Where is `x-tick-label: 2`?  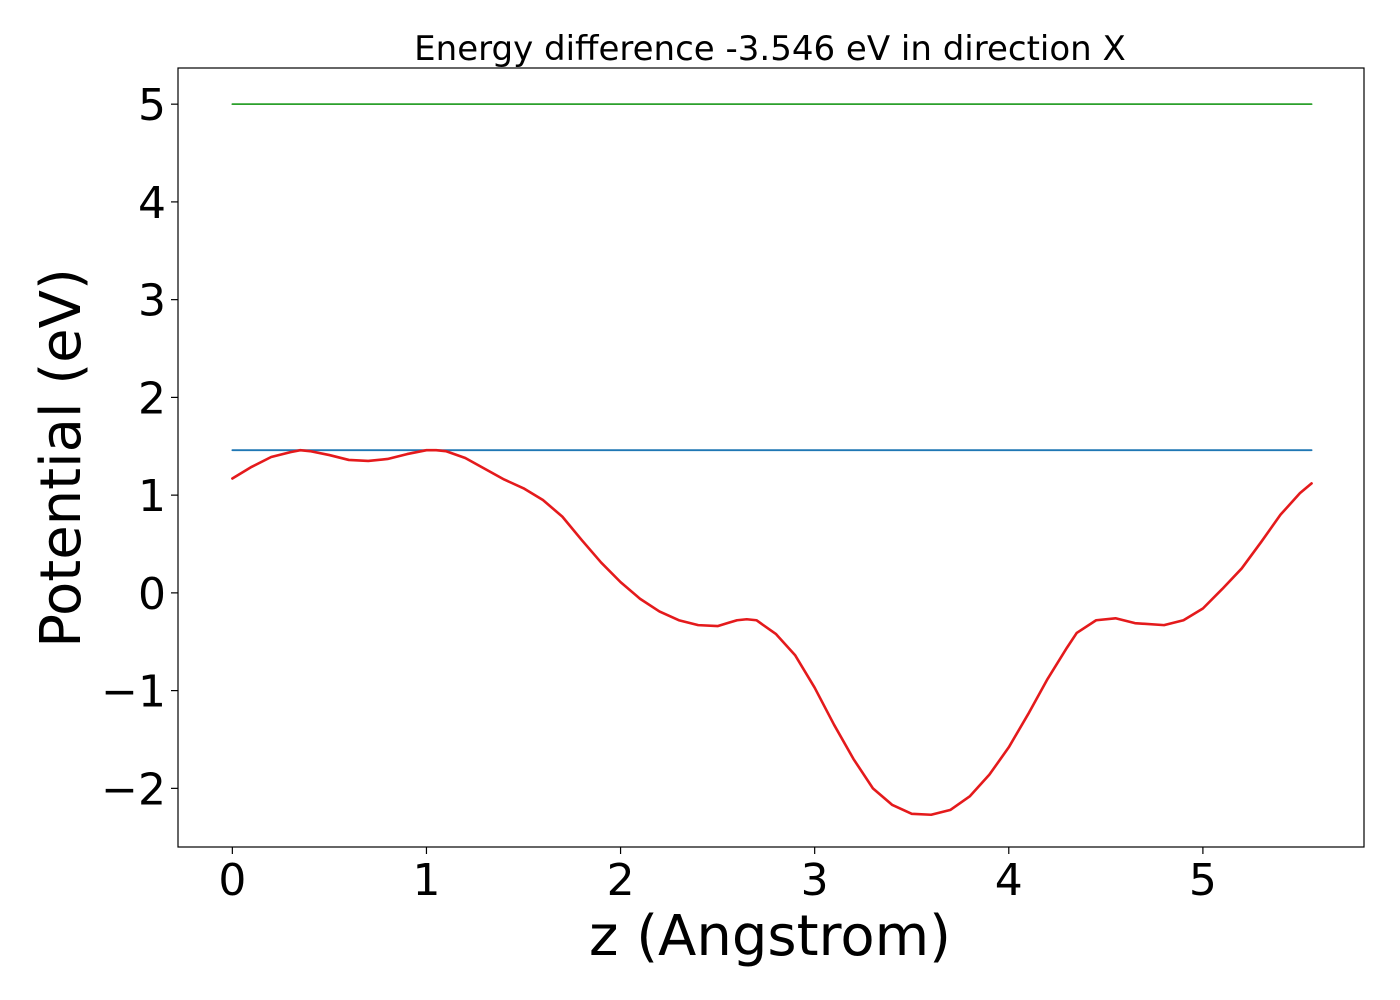 x-tick-label: 2 is located at coordinates (621, 880).